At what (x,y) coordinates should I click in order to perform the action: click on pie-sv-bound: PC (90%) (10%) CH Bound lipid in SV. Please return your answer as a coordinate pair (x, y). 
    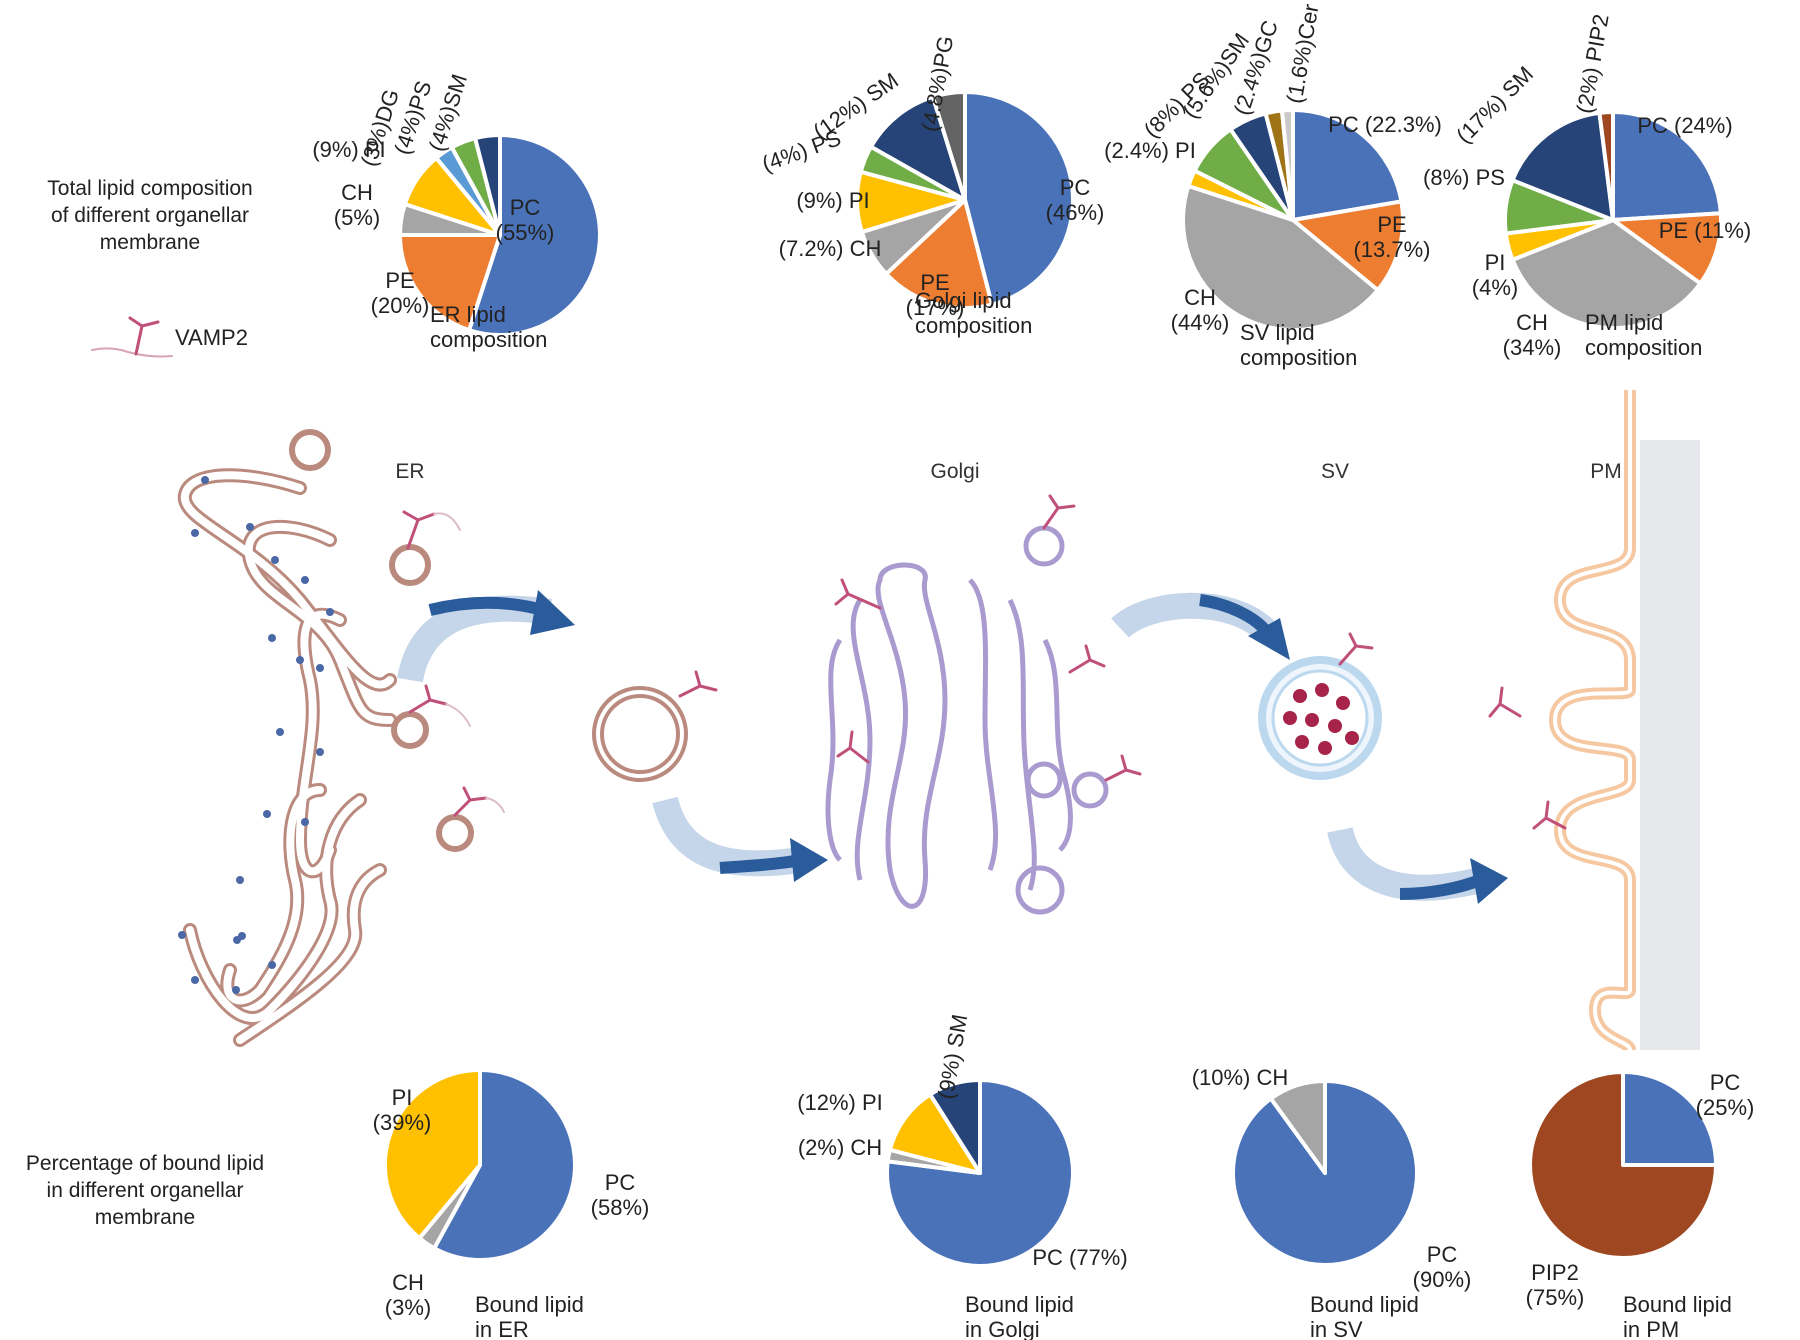
    Looking at the image, I should click on (1332, 1202).